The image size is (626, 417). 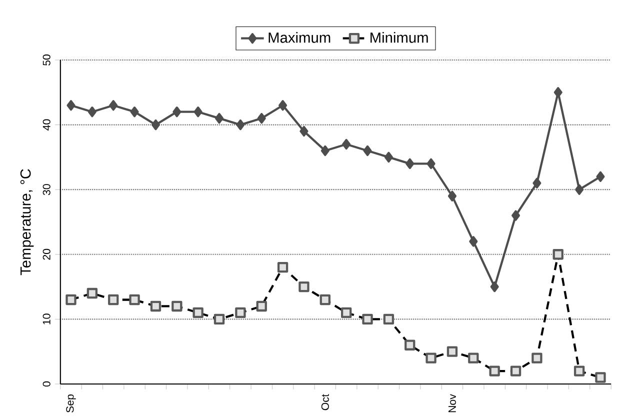 What do you see at coordinates (46, 254) in the screenshot?
I see `y-tick-label: 20` at bounding box center [46, 254].